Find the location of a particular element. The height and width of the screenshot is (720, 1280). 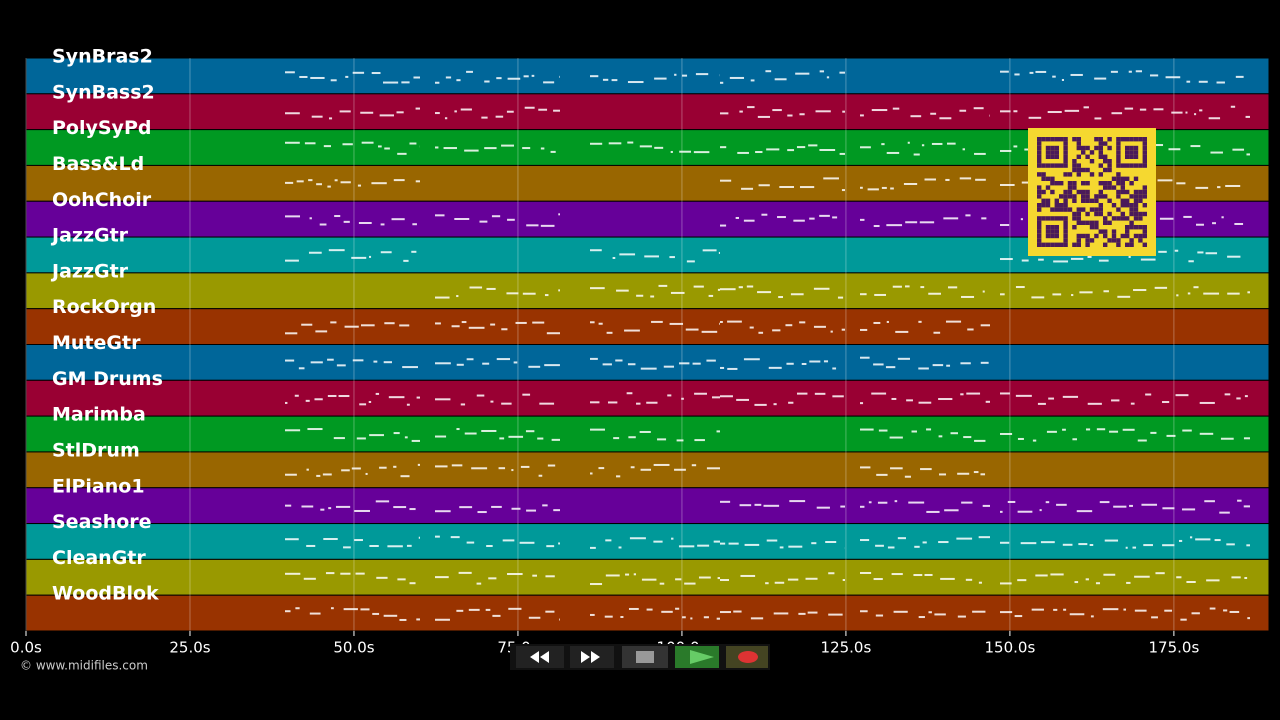

stop-button is located at coordinates (645, 657).